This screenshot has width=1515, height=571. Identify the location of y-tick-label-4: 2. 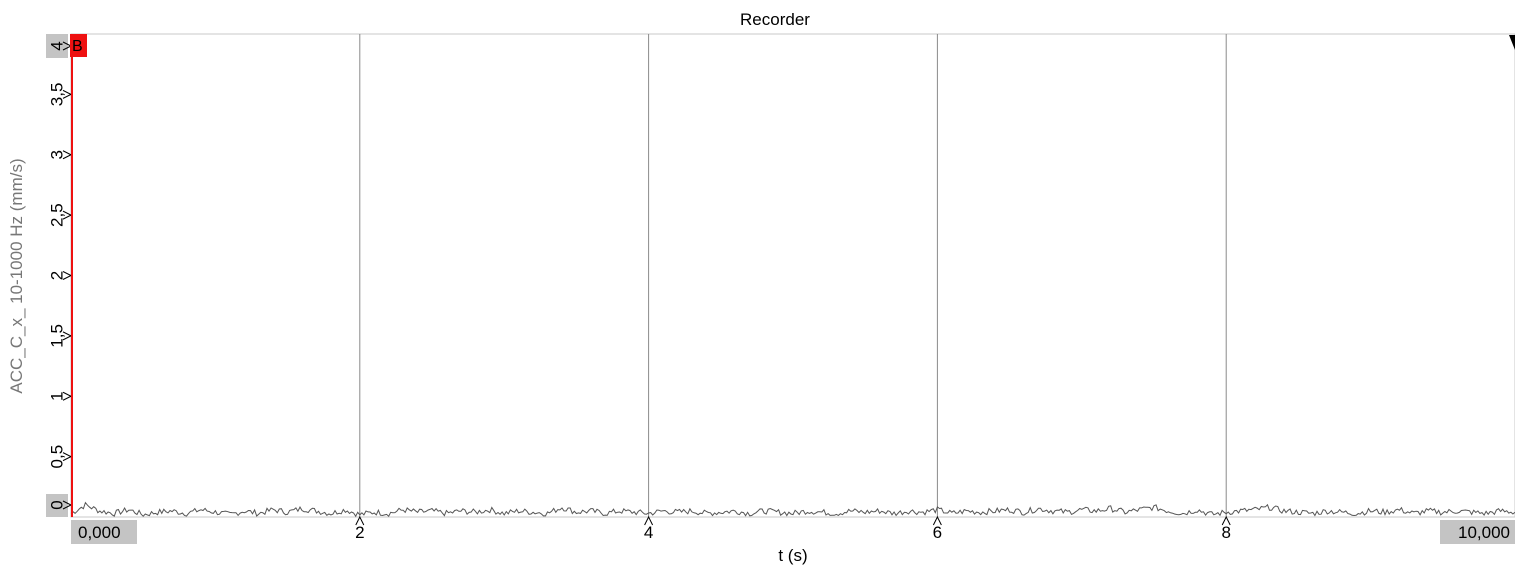
(56, 275).